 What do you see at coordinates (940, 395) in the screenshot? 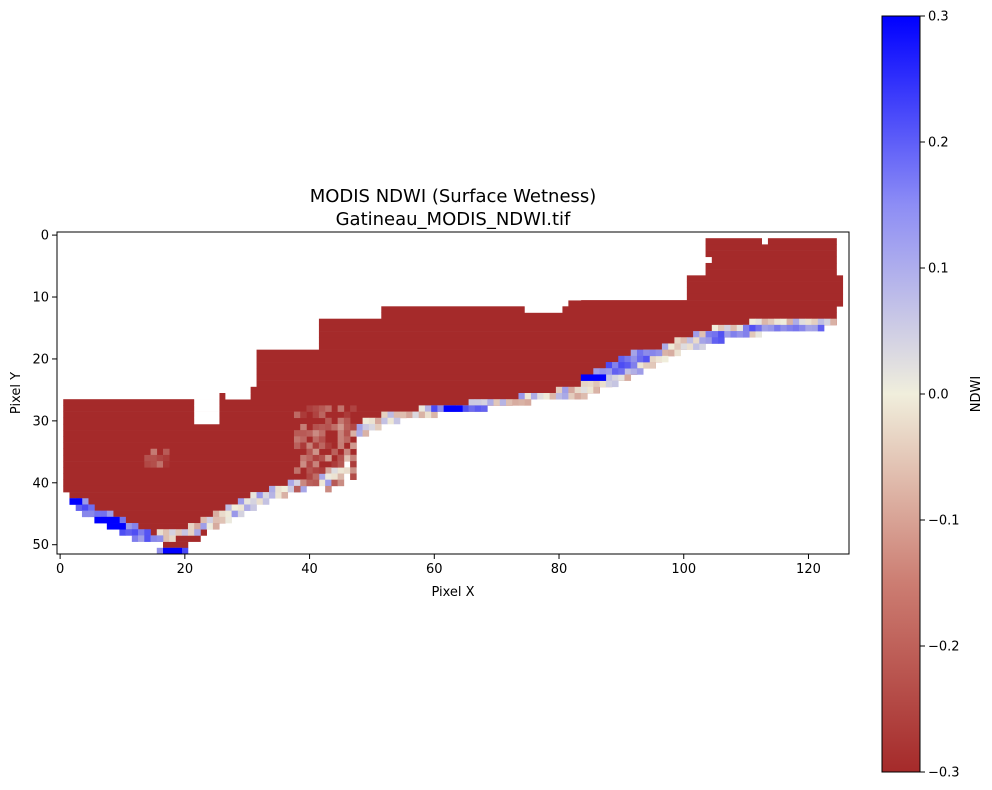
I see `colorbar-ticks: 0.3 0.2 0.1 0.0 −0.1 −0.2 −0.3` at bounding box center [940, 395].